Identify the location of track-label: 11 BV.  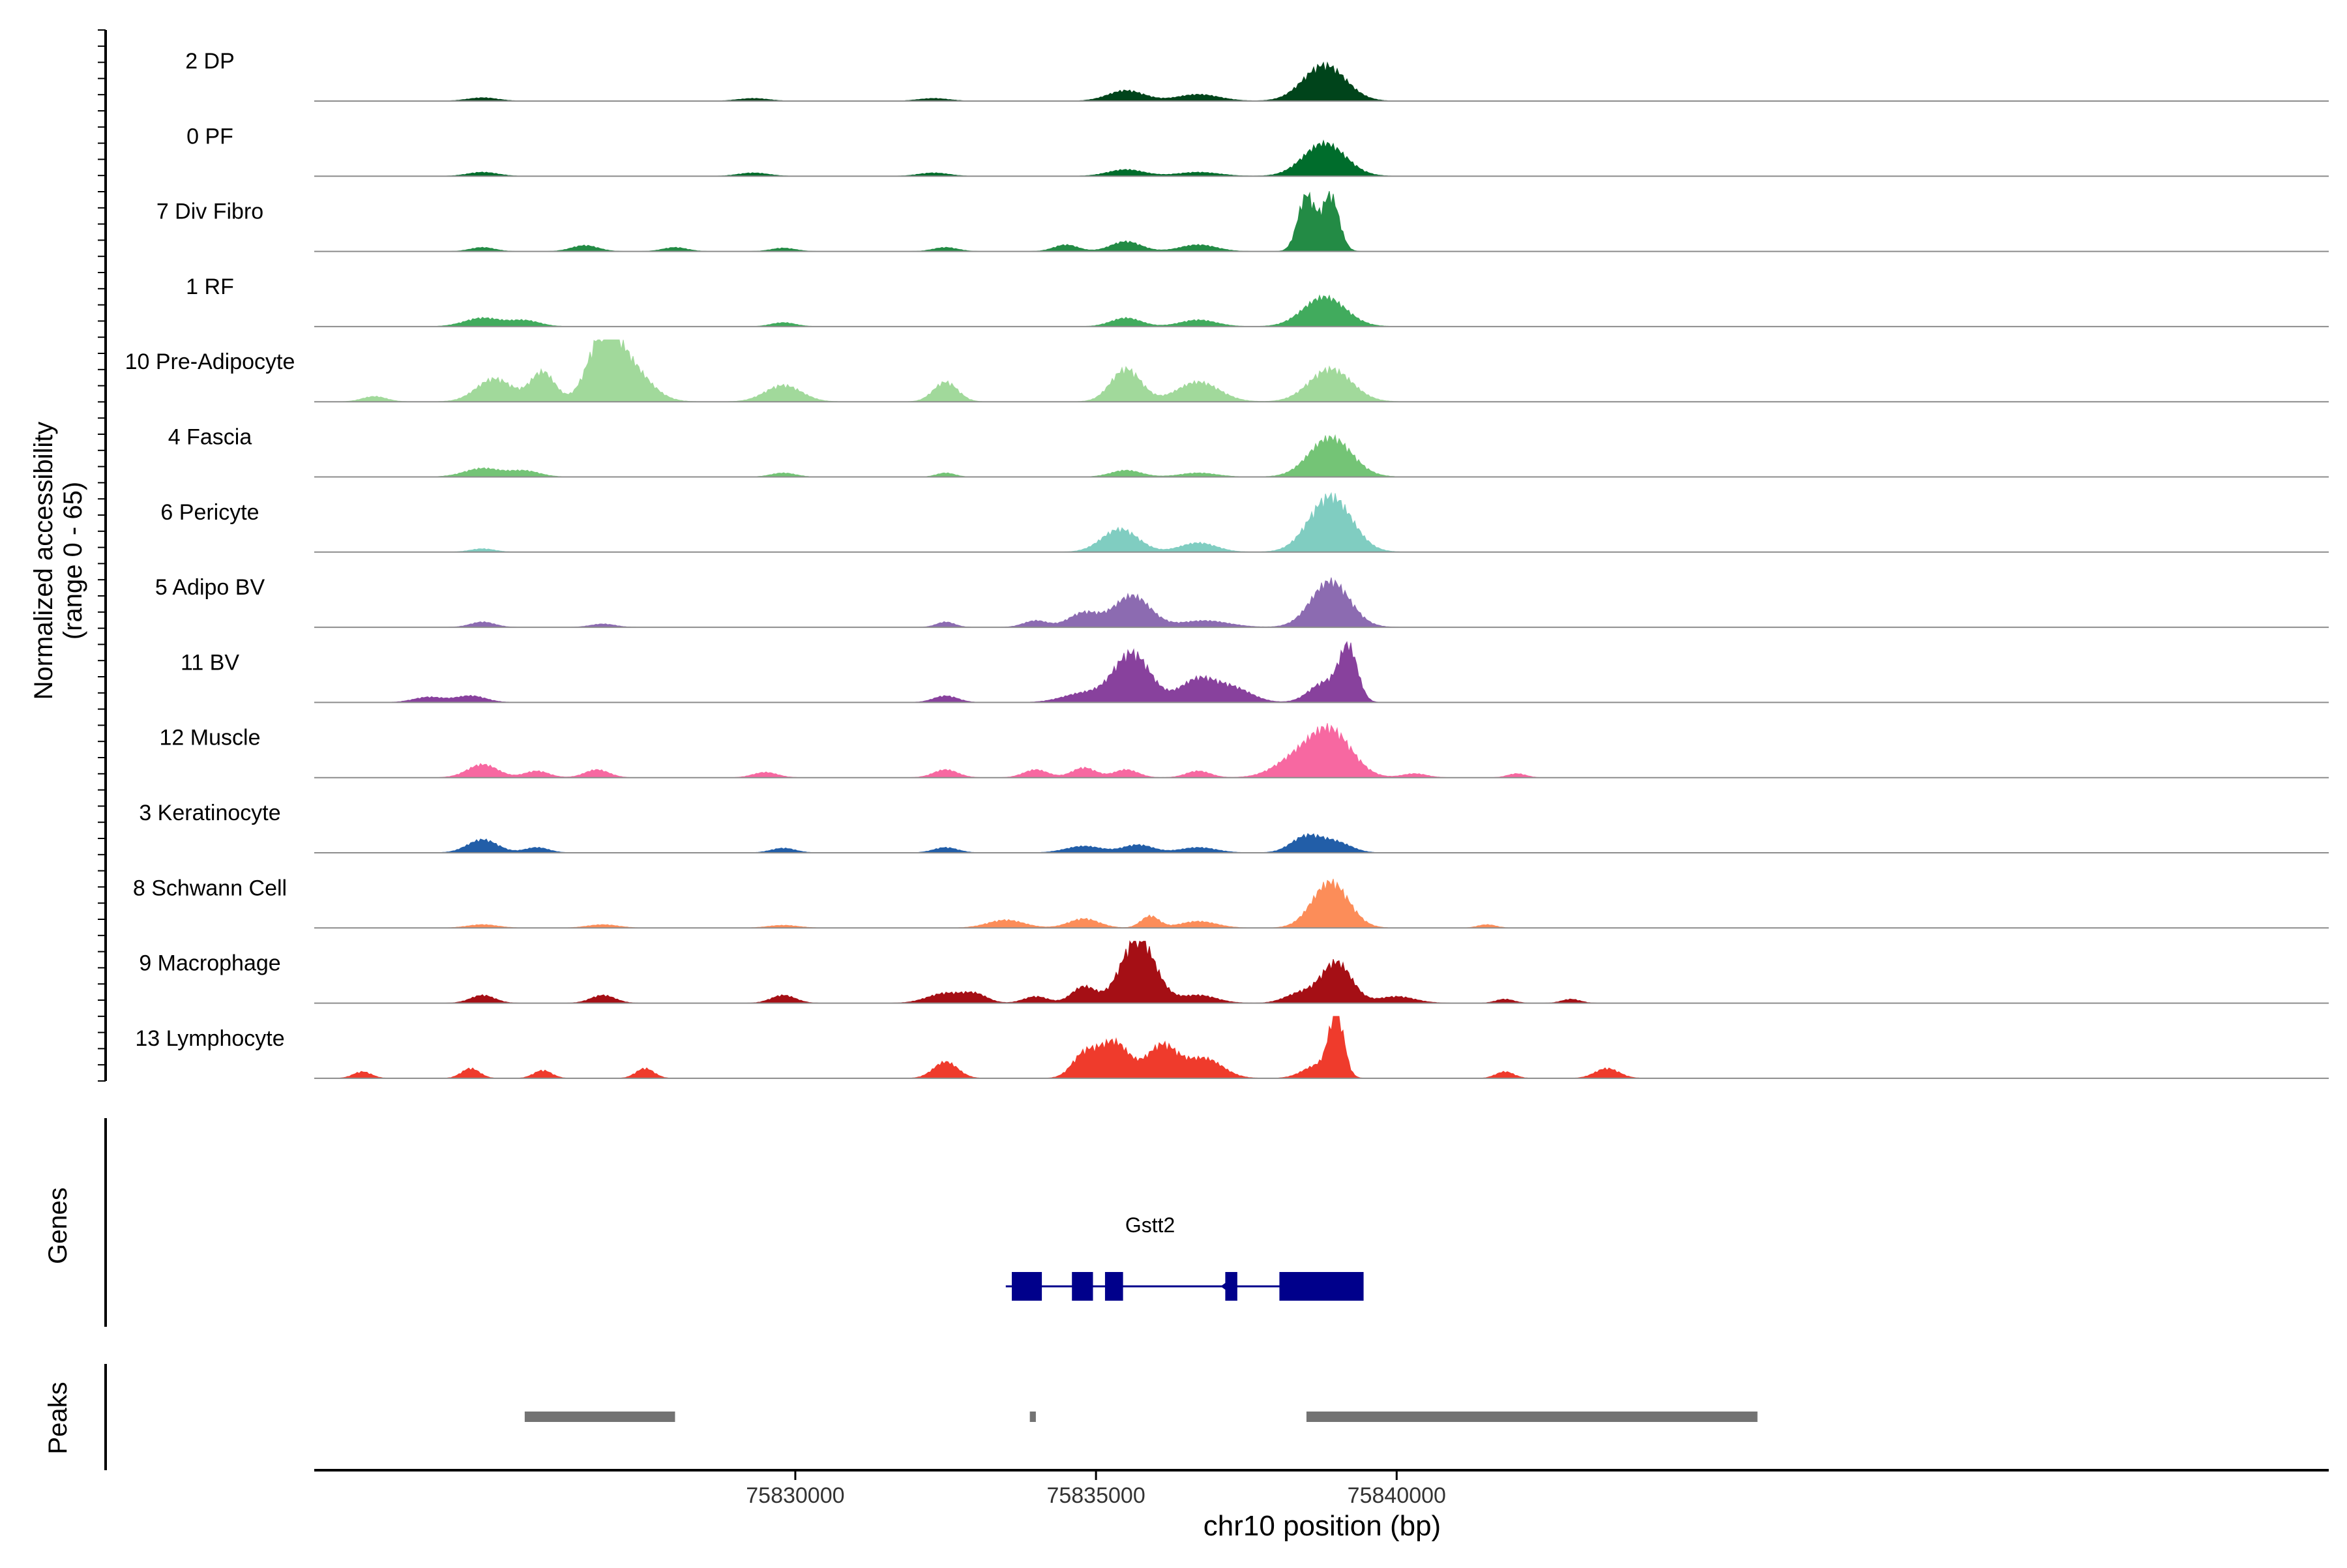
(210, 662).